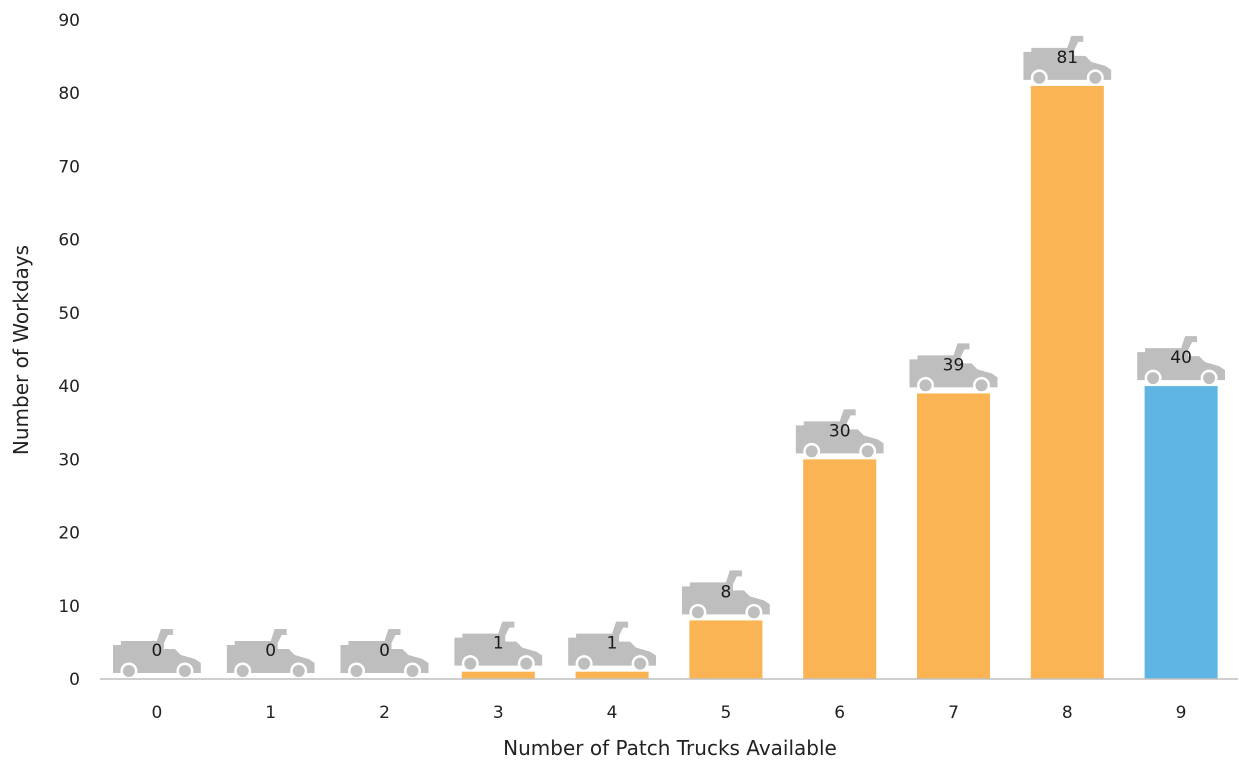  Describe the element at coordinates (69, 387) in the screenshot. I see `y-tick-label: 40` at that location.